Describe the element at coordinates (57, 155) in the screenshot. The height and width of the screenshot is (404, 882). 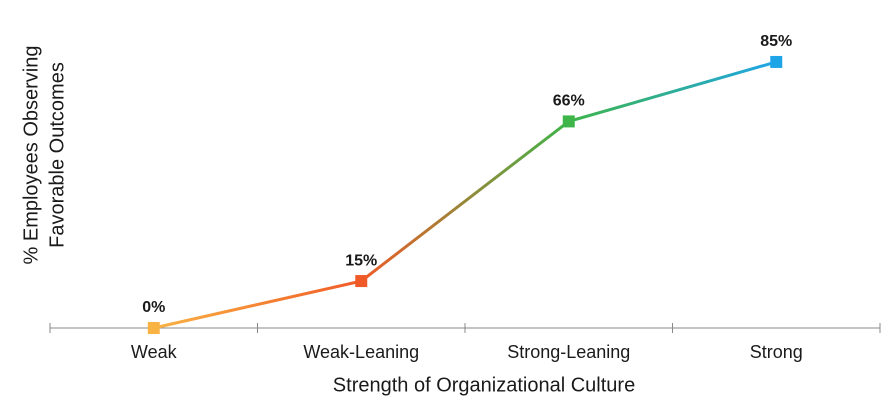
I see `y-axis-label: Favorable Outcomes` at that location.